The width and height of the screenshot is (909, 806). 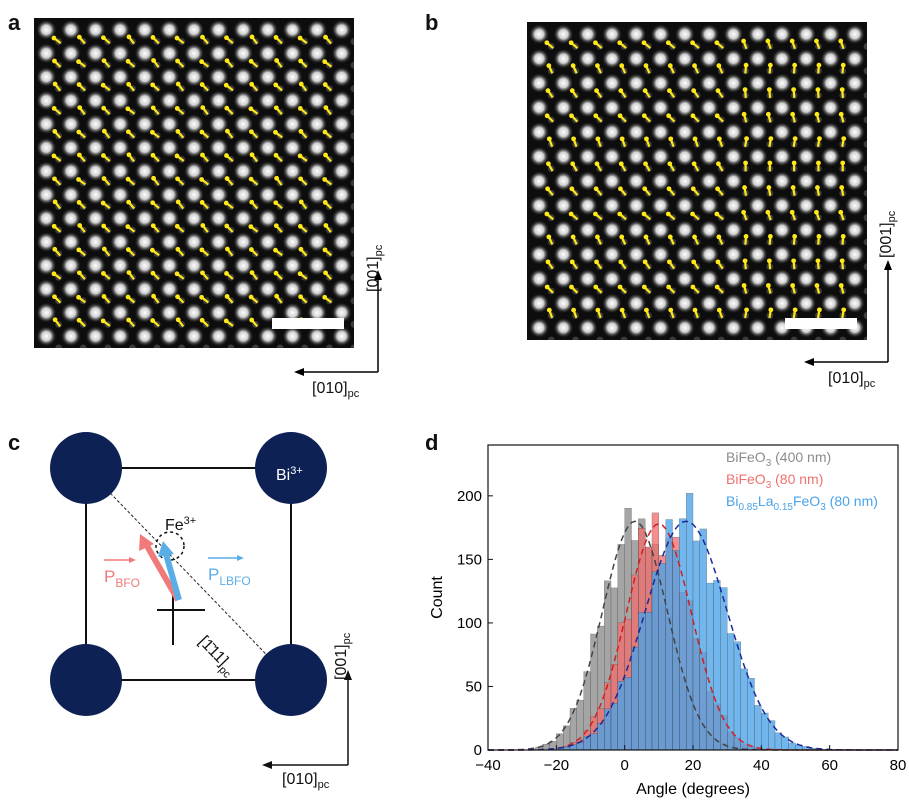 I want to click on legend-entry: BiFeO3 (80 nm), so click(x=774, y=481).